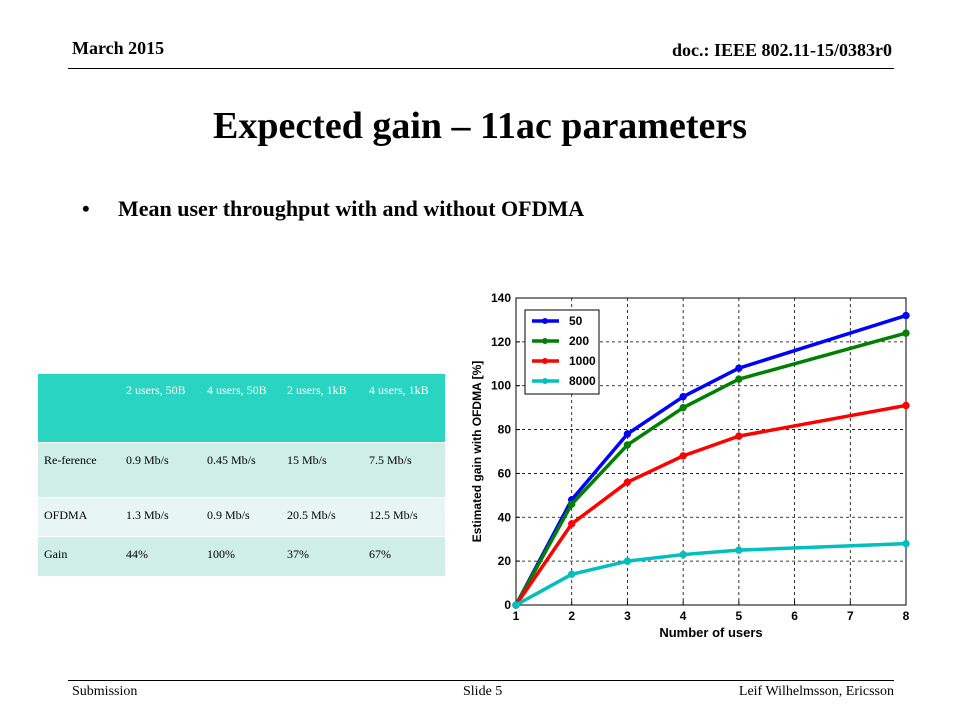  I want to click on table-cell: 44%, so click(160, 556).